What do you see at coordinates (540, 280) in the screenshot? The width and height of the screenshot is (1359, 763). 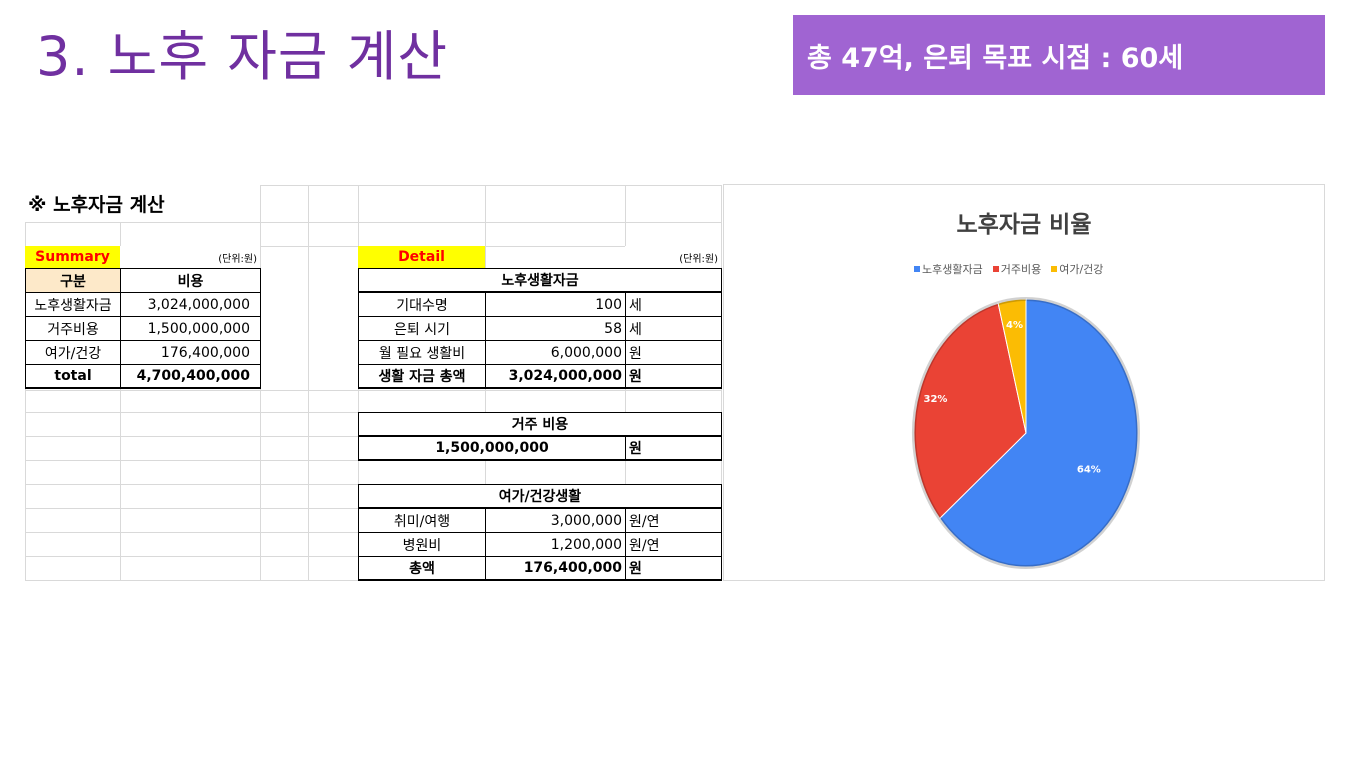 I see `living-title: 노후생활자금` at bounding box center [540, 280].